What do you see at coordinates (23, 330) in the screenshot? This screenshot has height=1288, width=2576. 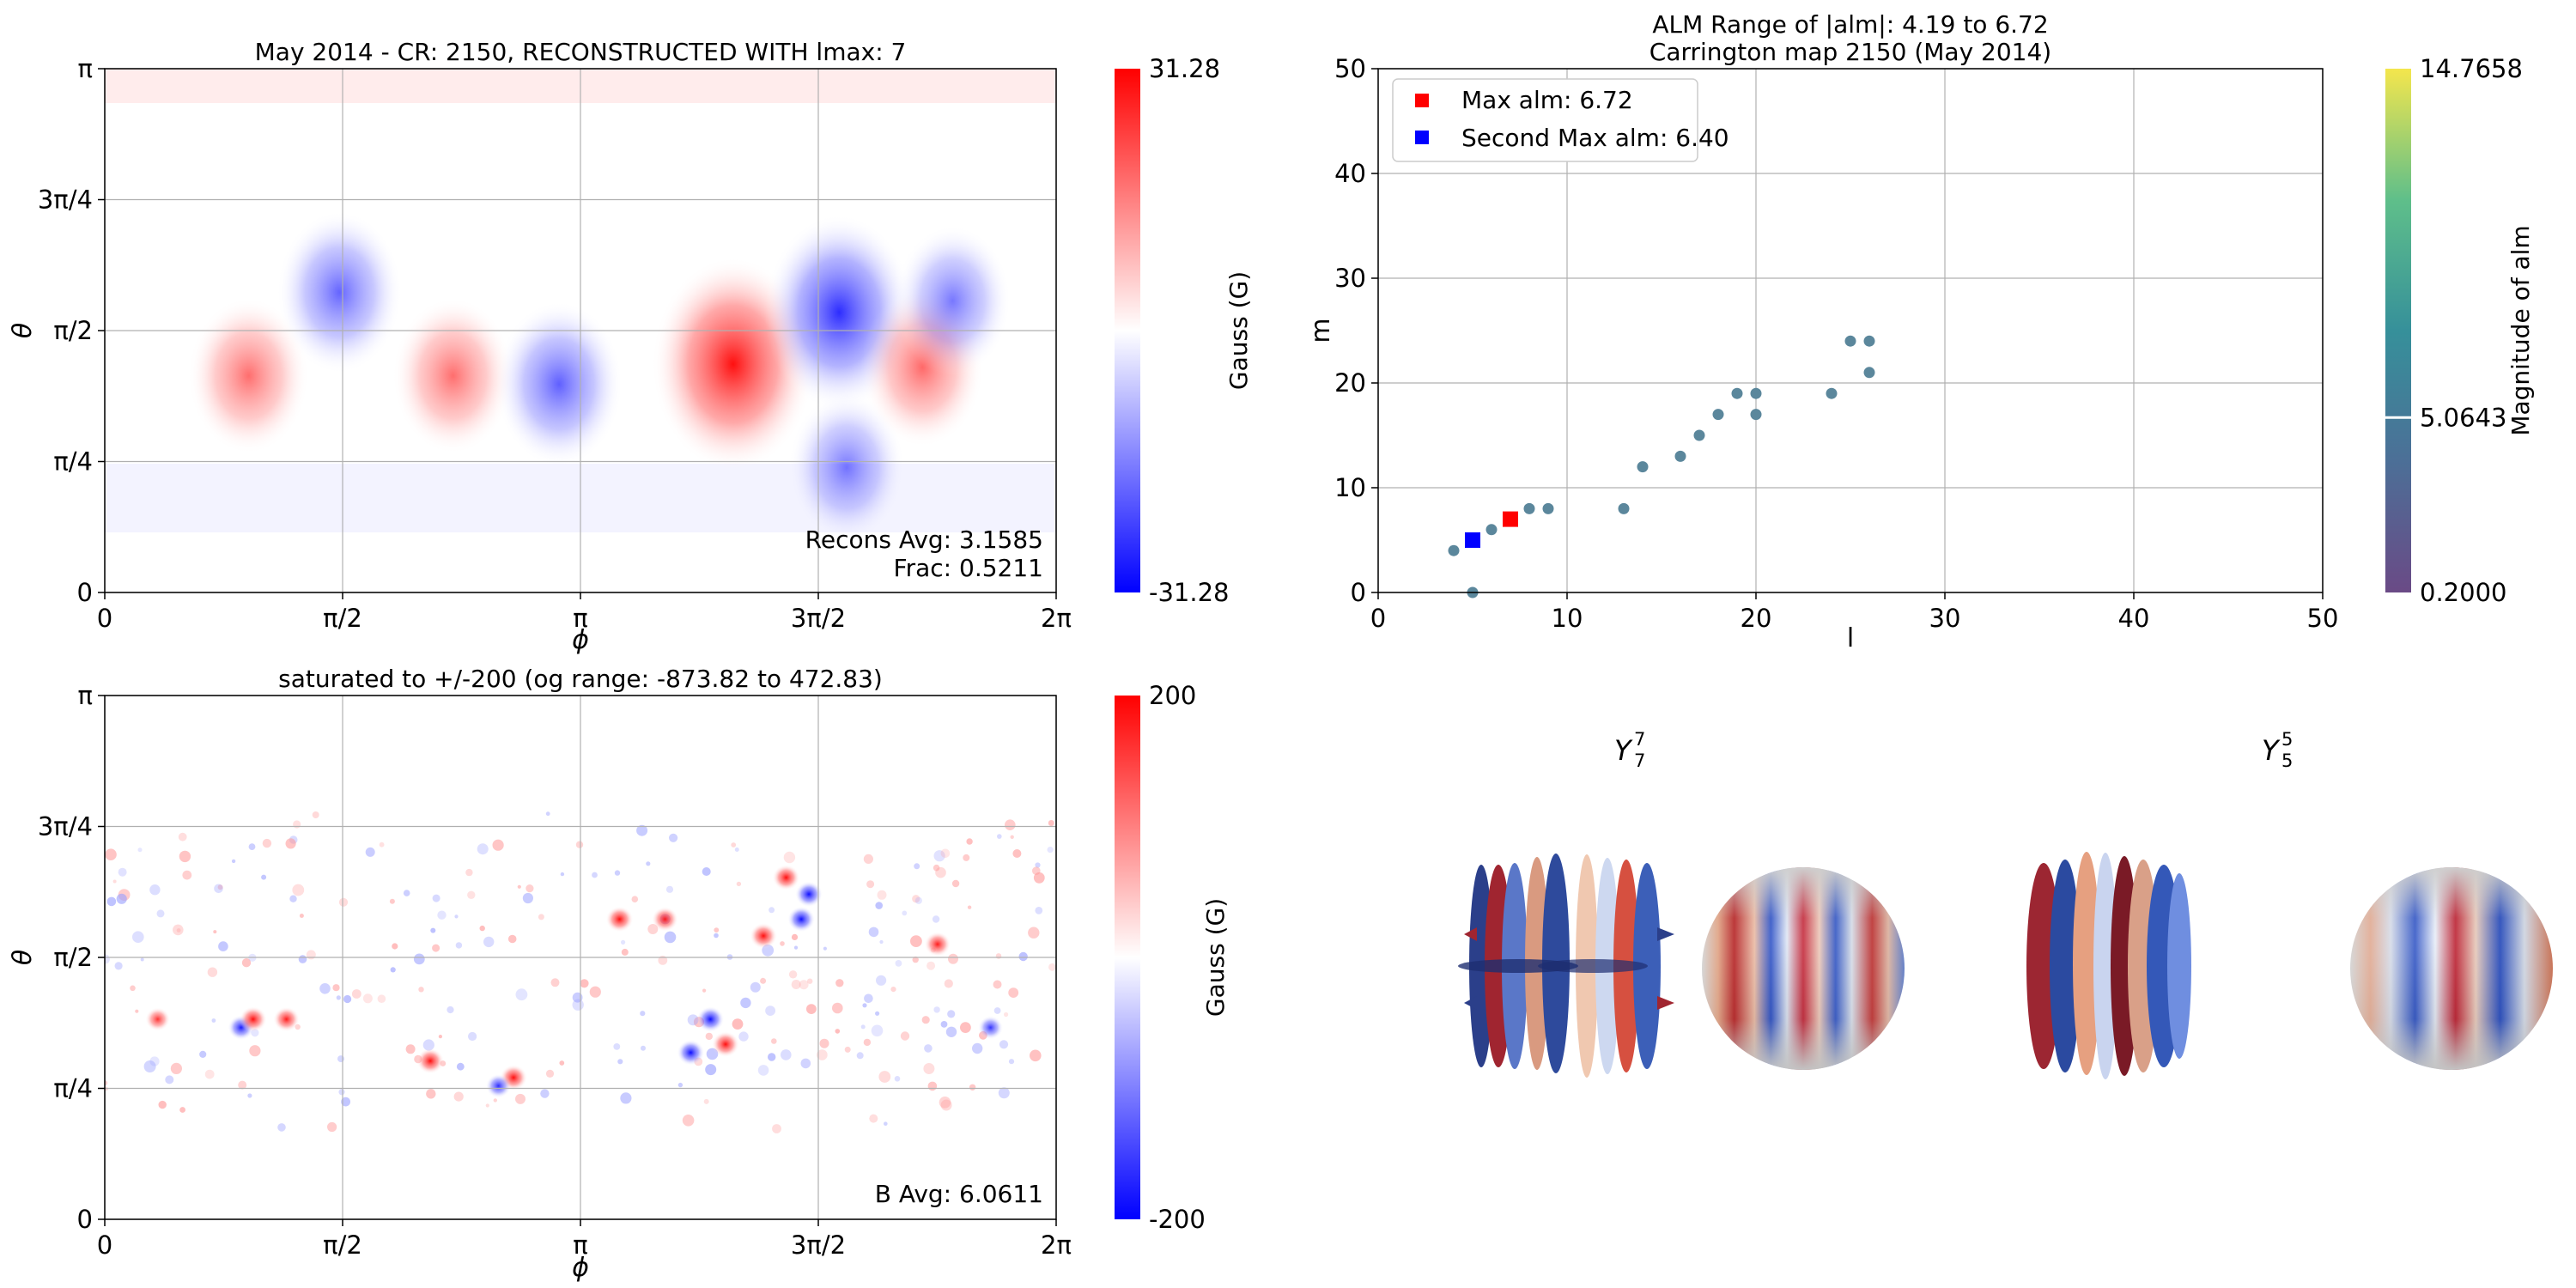 I see `heatmap1-y-label: θ` at bounding box center [23, 330].